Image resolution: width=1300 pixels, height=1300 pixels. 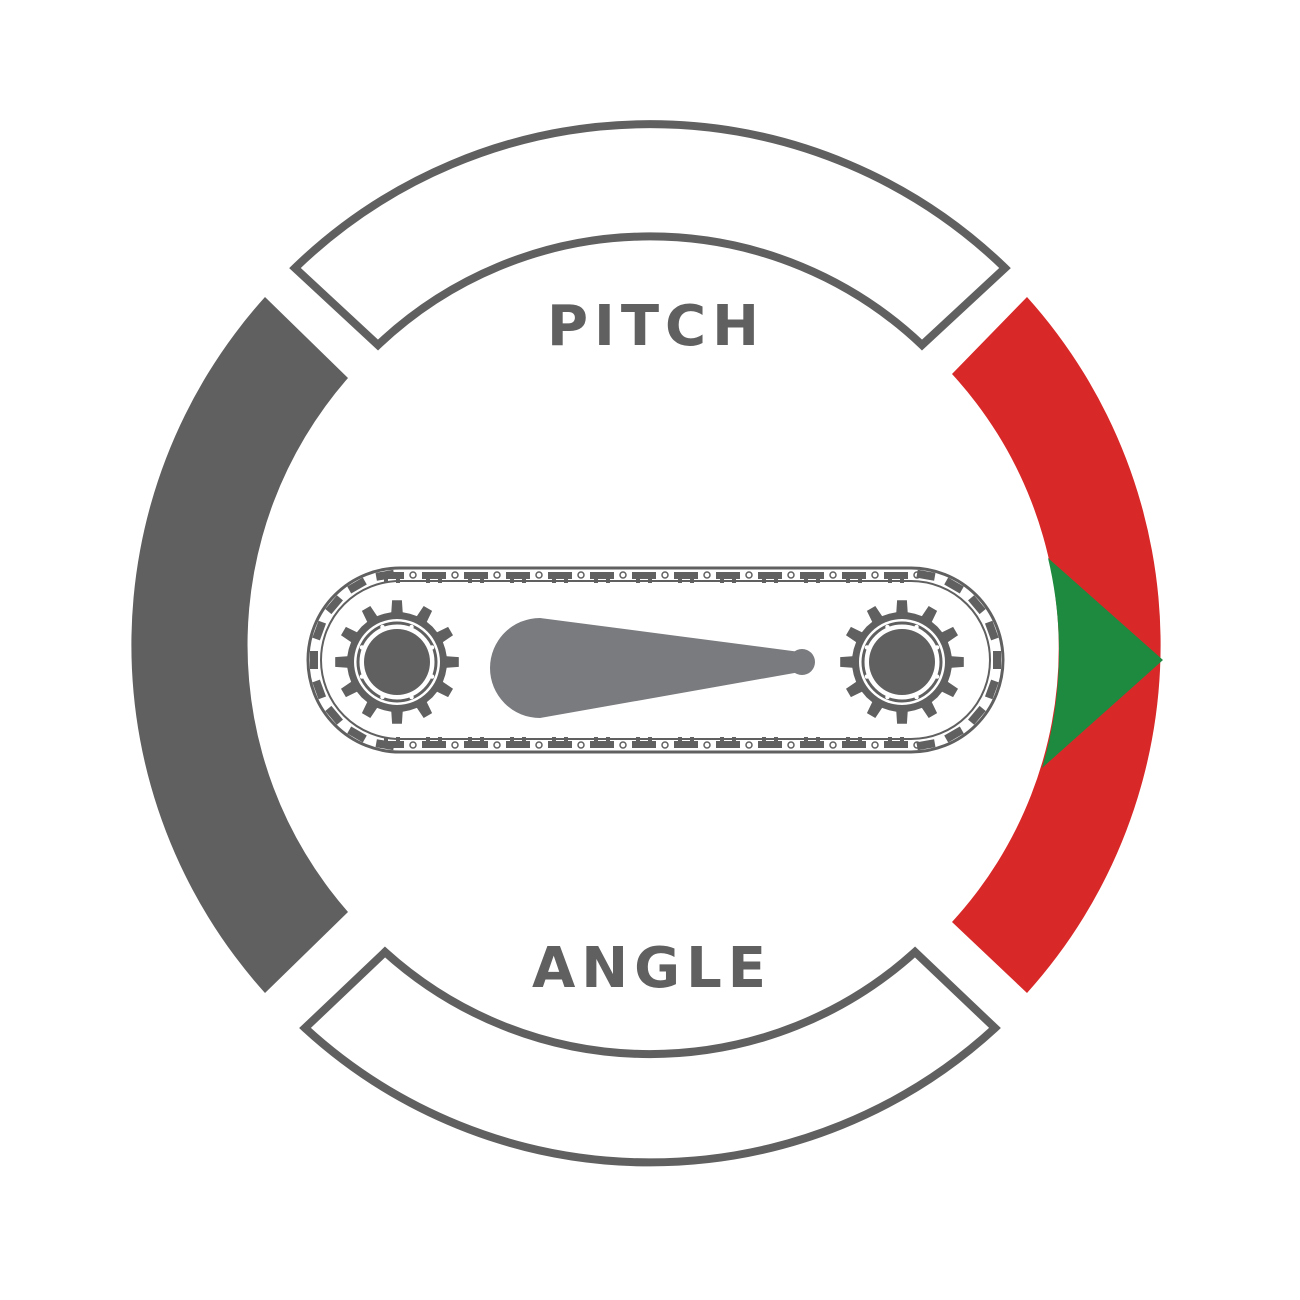 I want to click on pitch-pointer-icon, so click(x=652, y=668).